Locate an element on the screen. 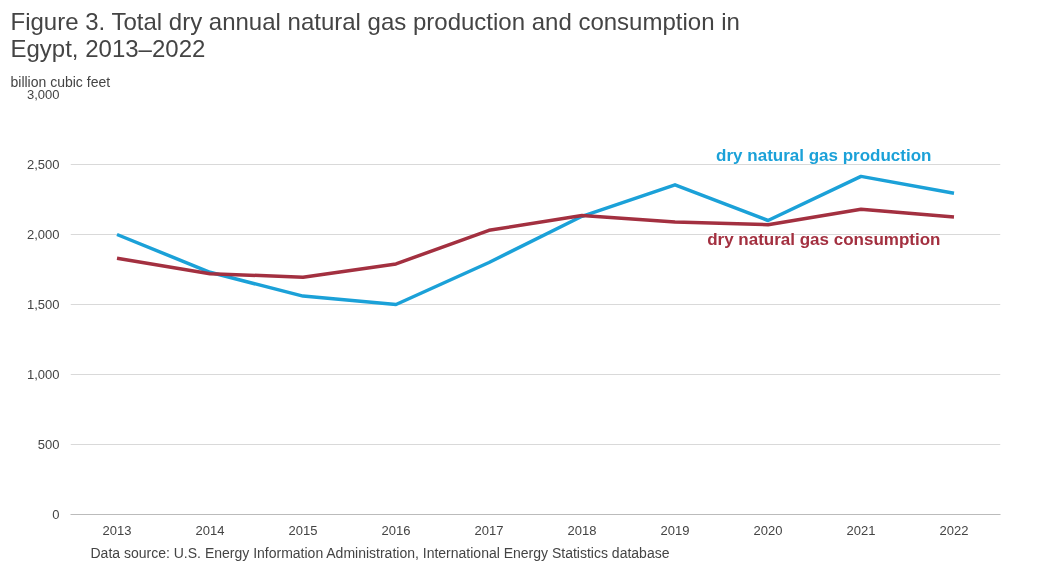  y-axis-title: billion cubic feet is located at coordinates (60, 81).